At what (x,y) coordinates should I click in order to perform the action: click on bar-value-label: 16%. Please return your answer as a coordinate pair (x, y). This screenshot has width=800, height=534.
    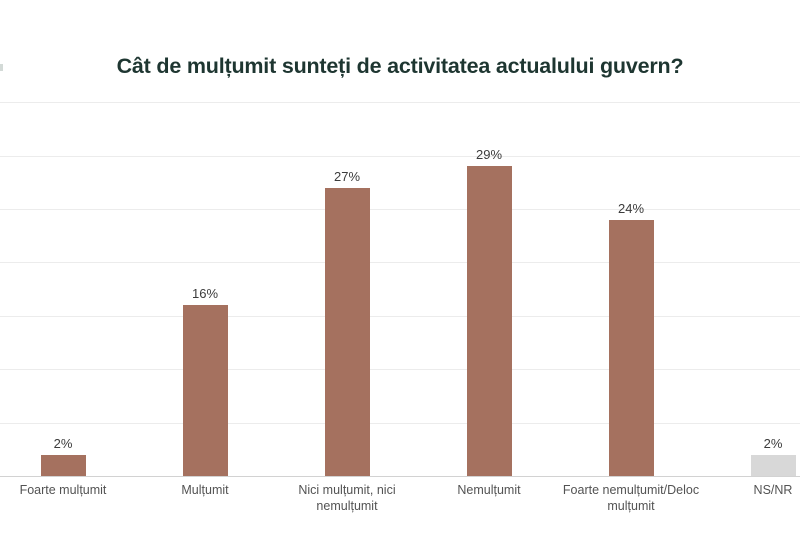
    Looking at the image, I should click on (205, 294).